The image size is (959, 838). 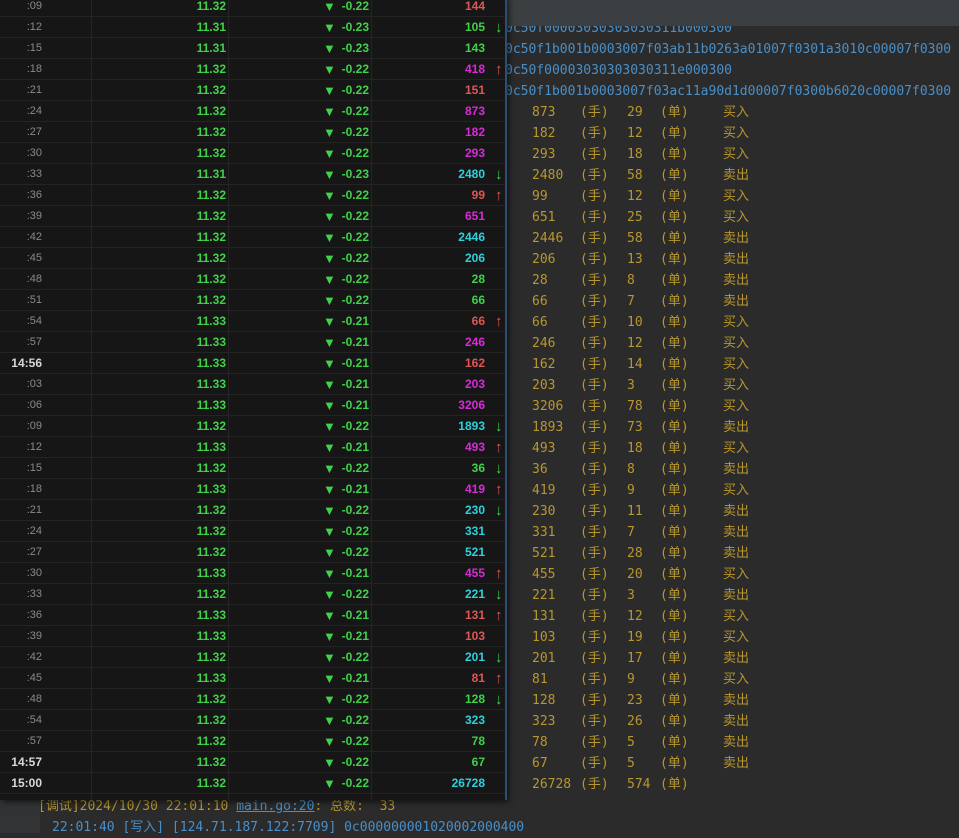 I want to click on table-row: :54 11.33 ▼ -0.21 66 ↑, so click(x=252, y=321).